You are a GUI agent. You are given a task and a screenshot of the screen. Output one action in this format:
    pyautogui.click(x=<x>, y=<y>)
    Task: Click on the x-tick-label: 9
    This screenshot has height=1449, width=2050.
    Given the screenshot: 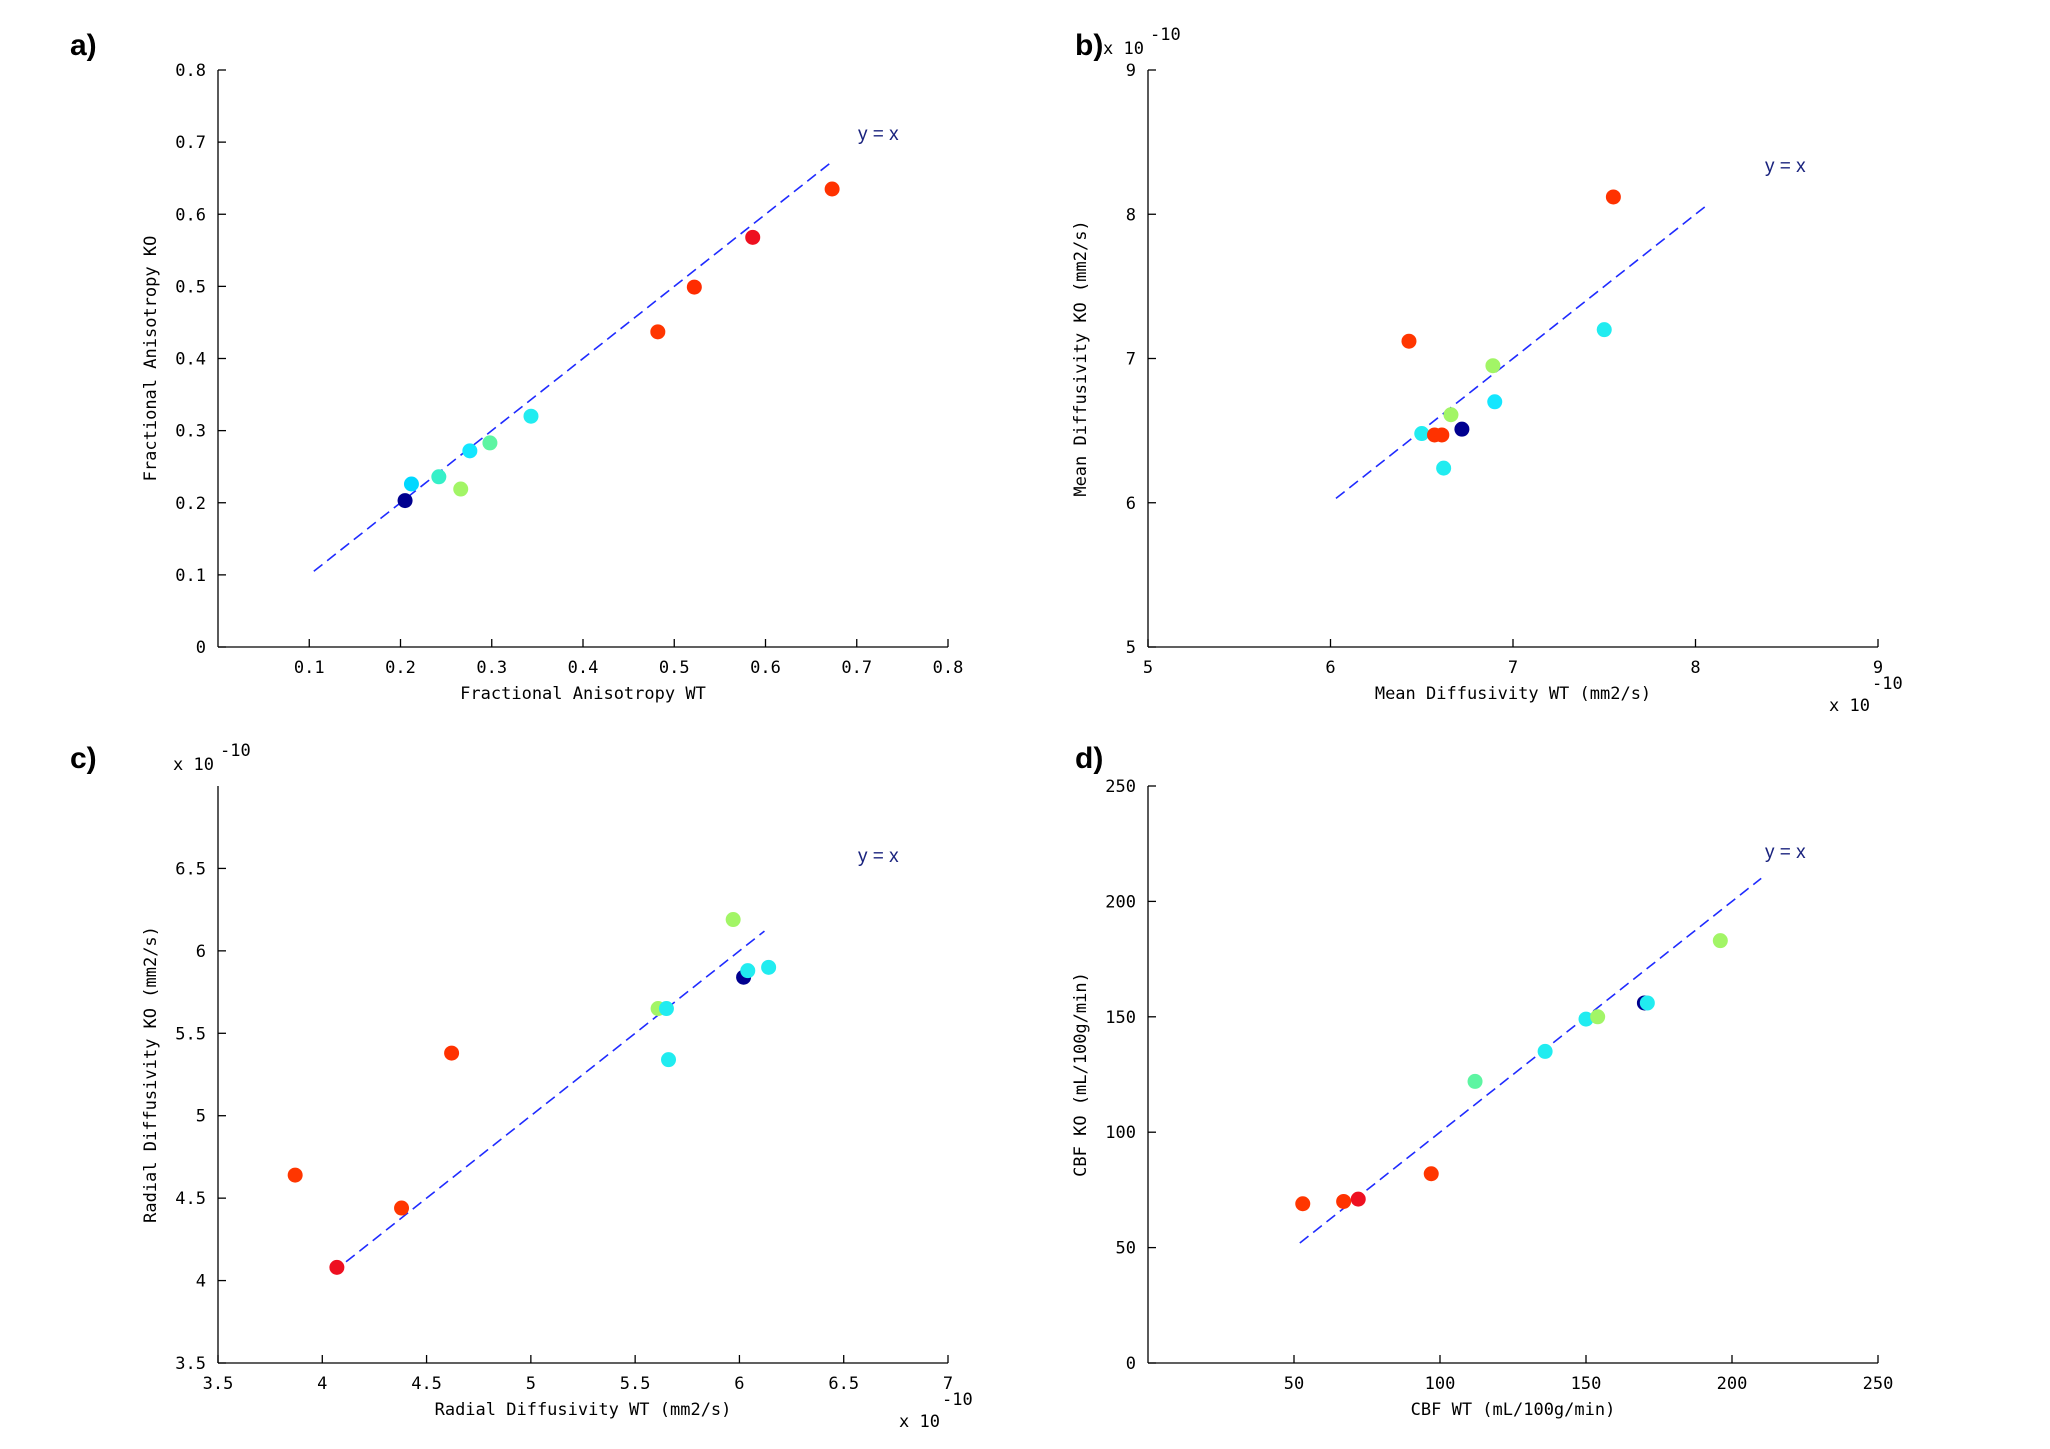 What is the action you would take?
    pyautogui.click(x=1878, y=668)
    